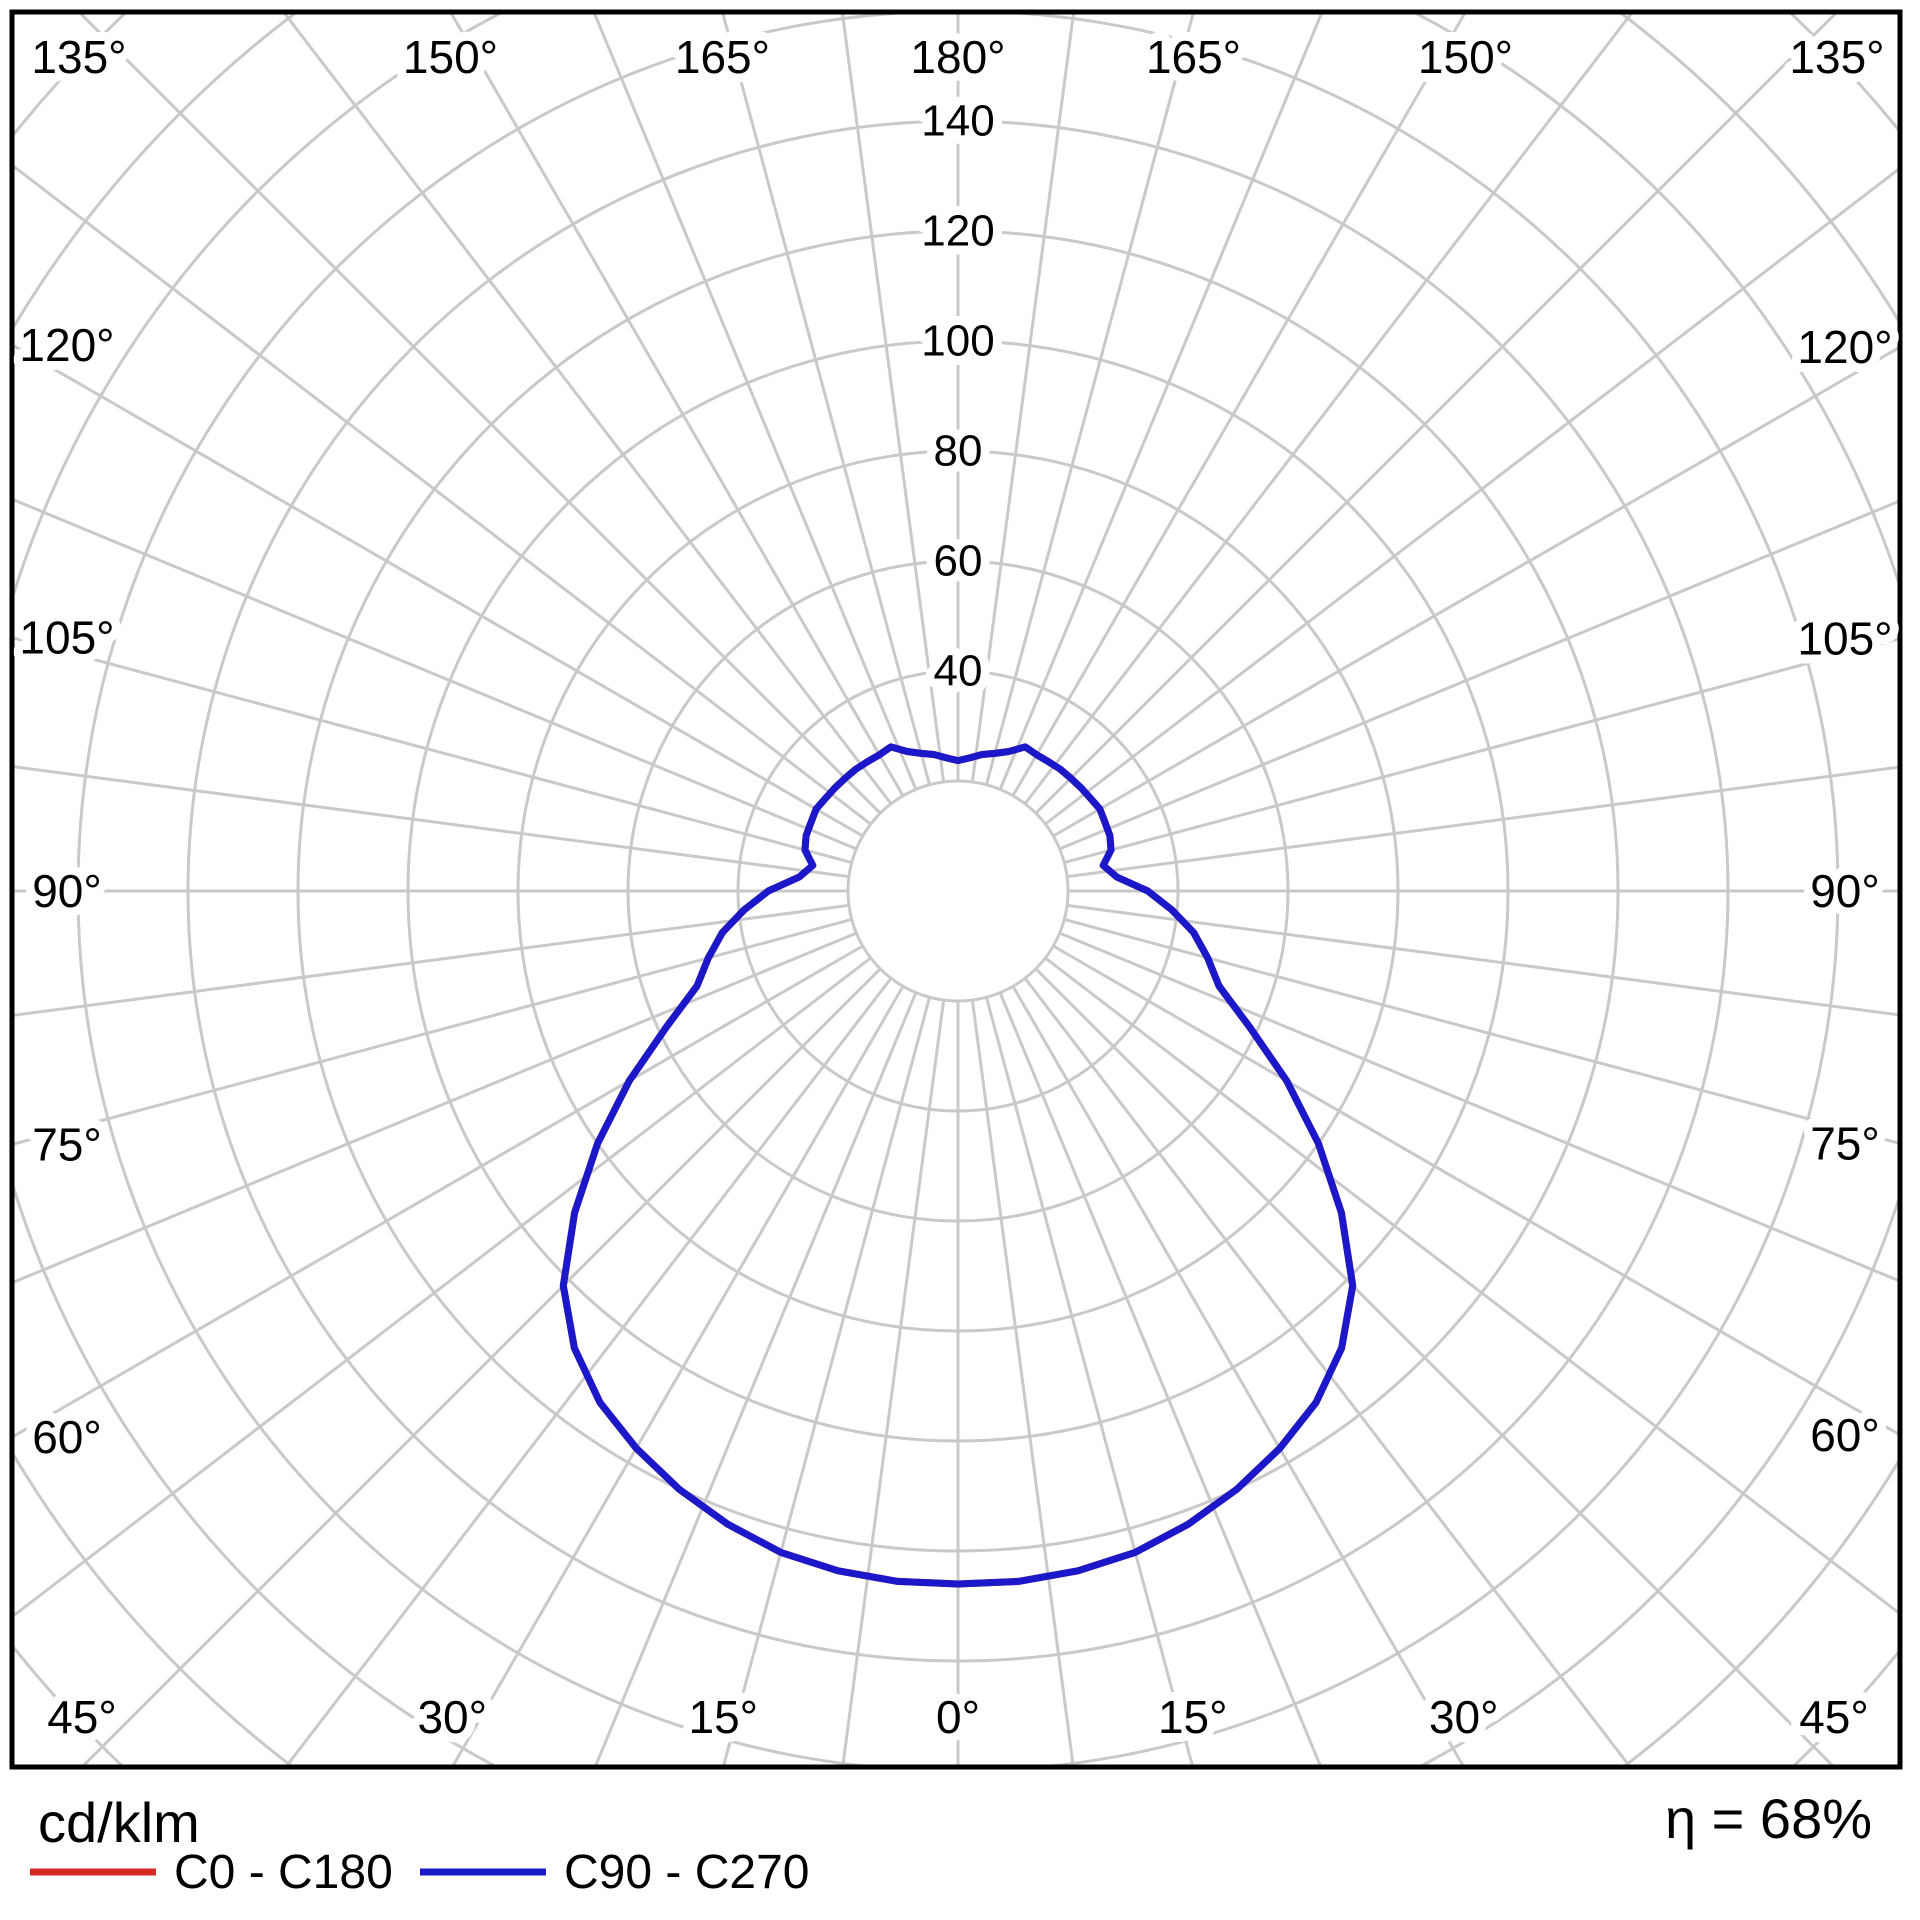  Describe the element at coordinates (283, 1872) in the screenshot. I see `legend-label-c0-c180: C0 - C180` at that location.